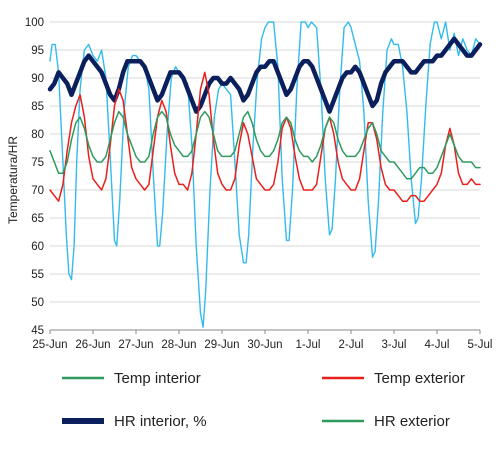 This screenshot has width=500, height=451. What do you see at coordinates (92, 345) in the screenshot?
I see `x-tick-label: 26-Jun` at bounding box center [92, 345].